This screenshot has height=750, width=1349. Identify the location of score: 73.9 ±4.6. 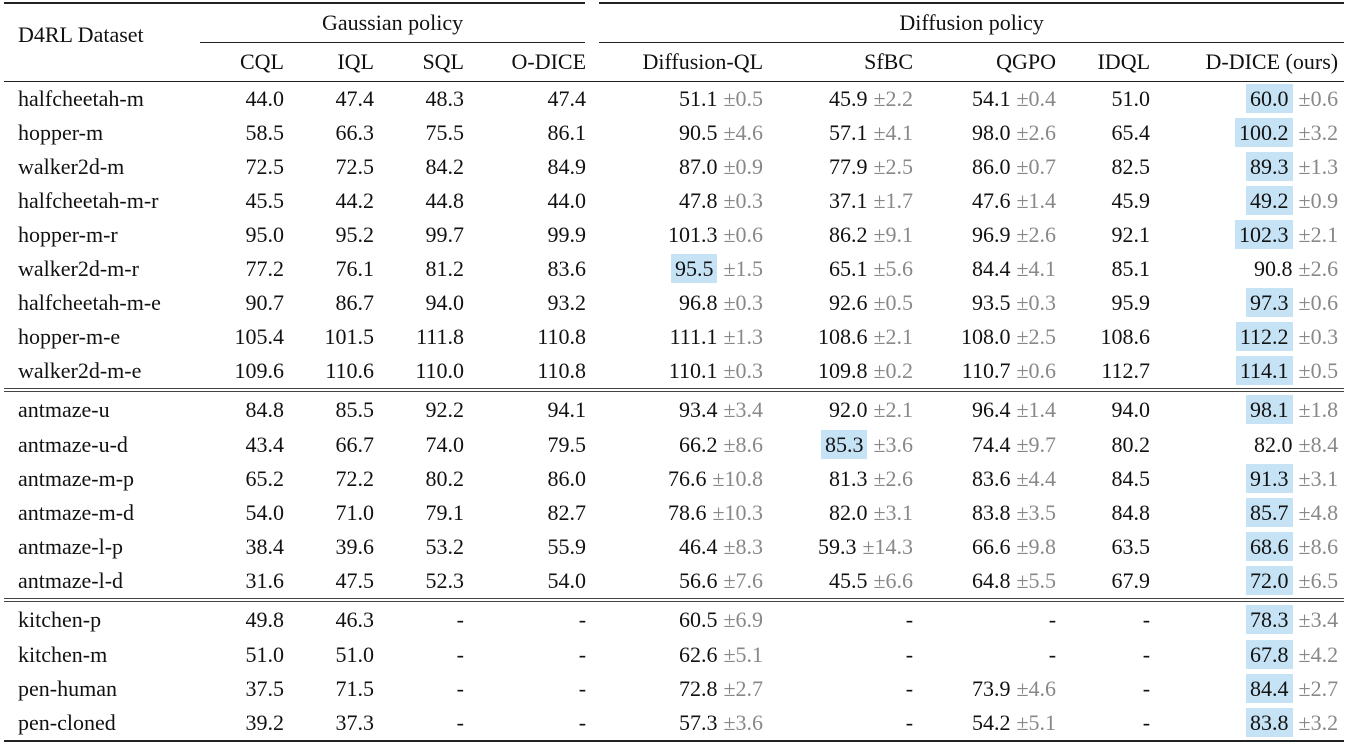
(990, 689).